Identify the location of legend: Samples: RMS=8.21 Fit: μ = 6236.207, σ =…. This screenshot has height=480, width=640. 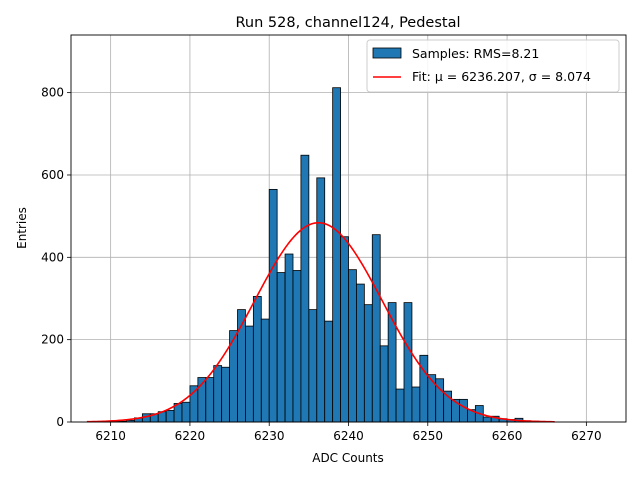
(493, 66).